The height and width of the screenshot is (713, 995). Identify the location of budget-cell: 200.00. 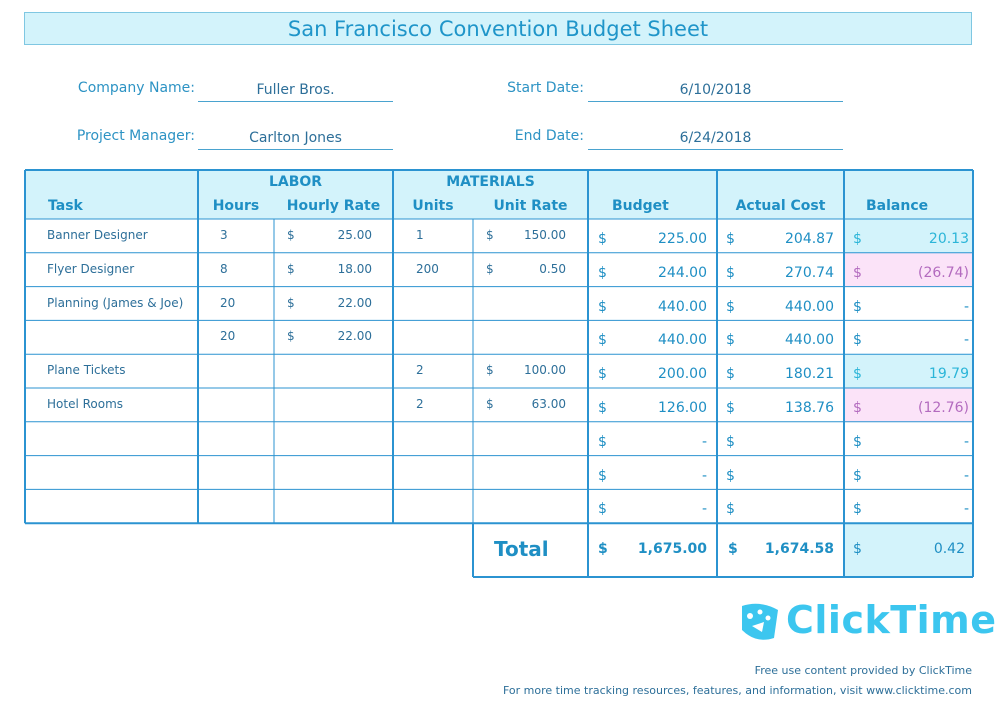
(682, 374).